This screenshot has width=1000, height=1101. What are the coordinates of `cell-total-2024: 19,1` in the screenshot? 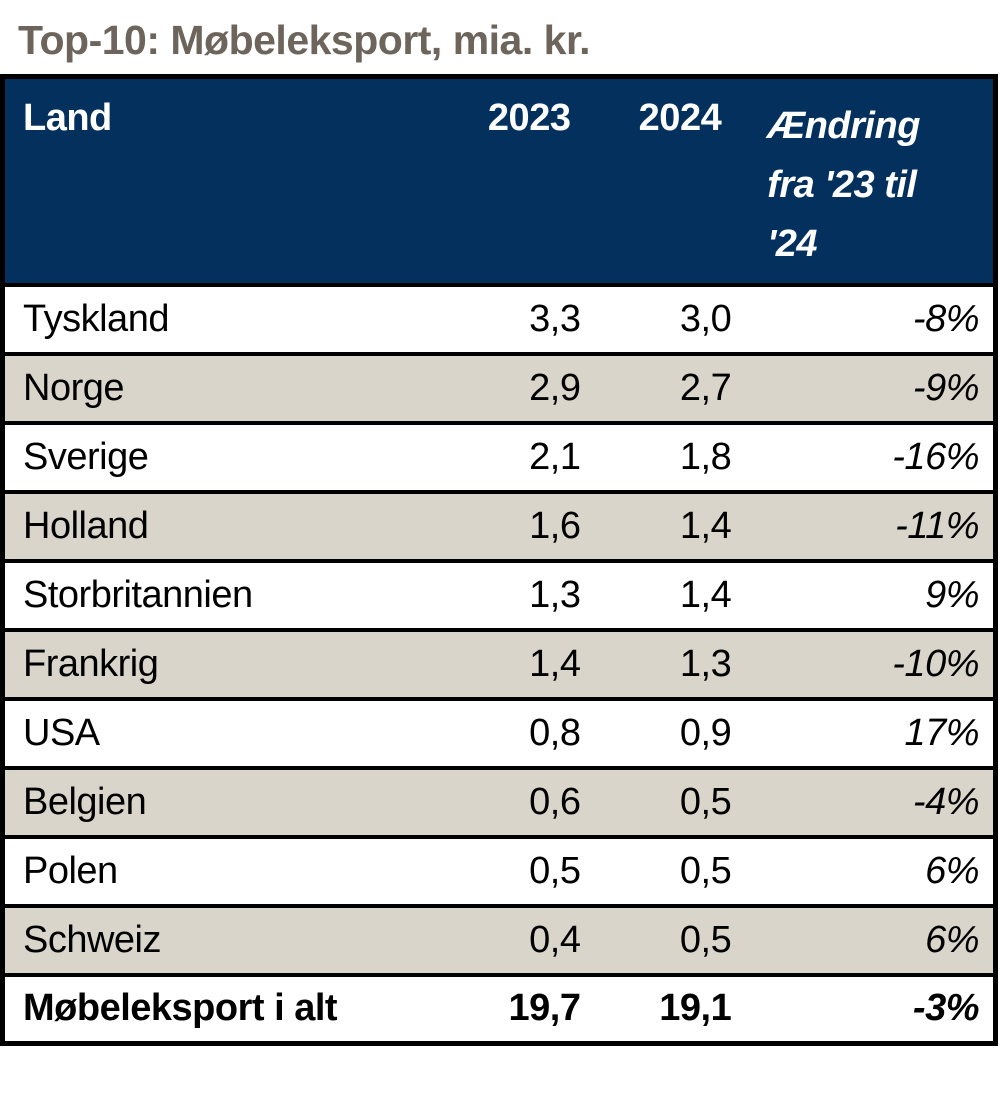 It's located at (672, 1008).